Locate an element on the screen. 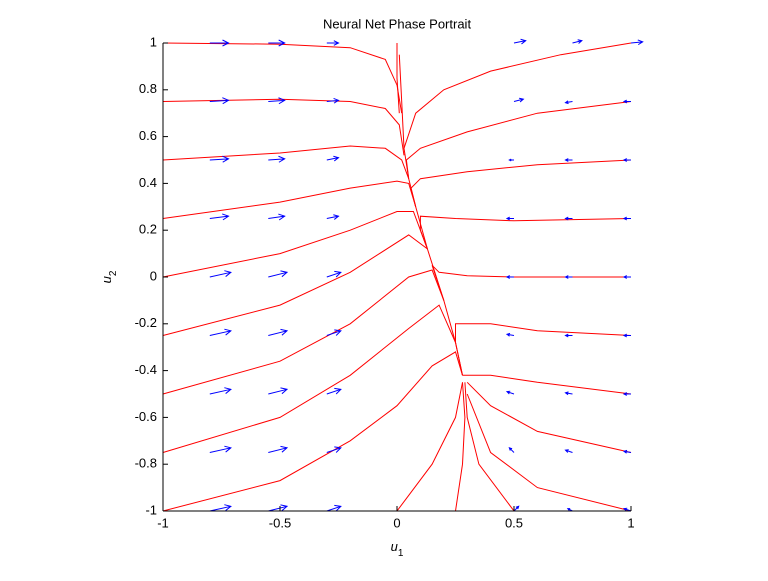  y-axis-label: u2 is located at coordinates (108, 276).